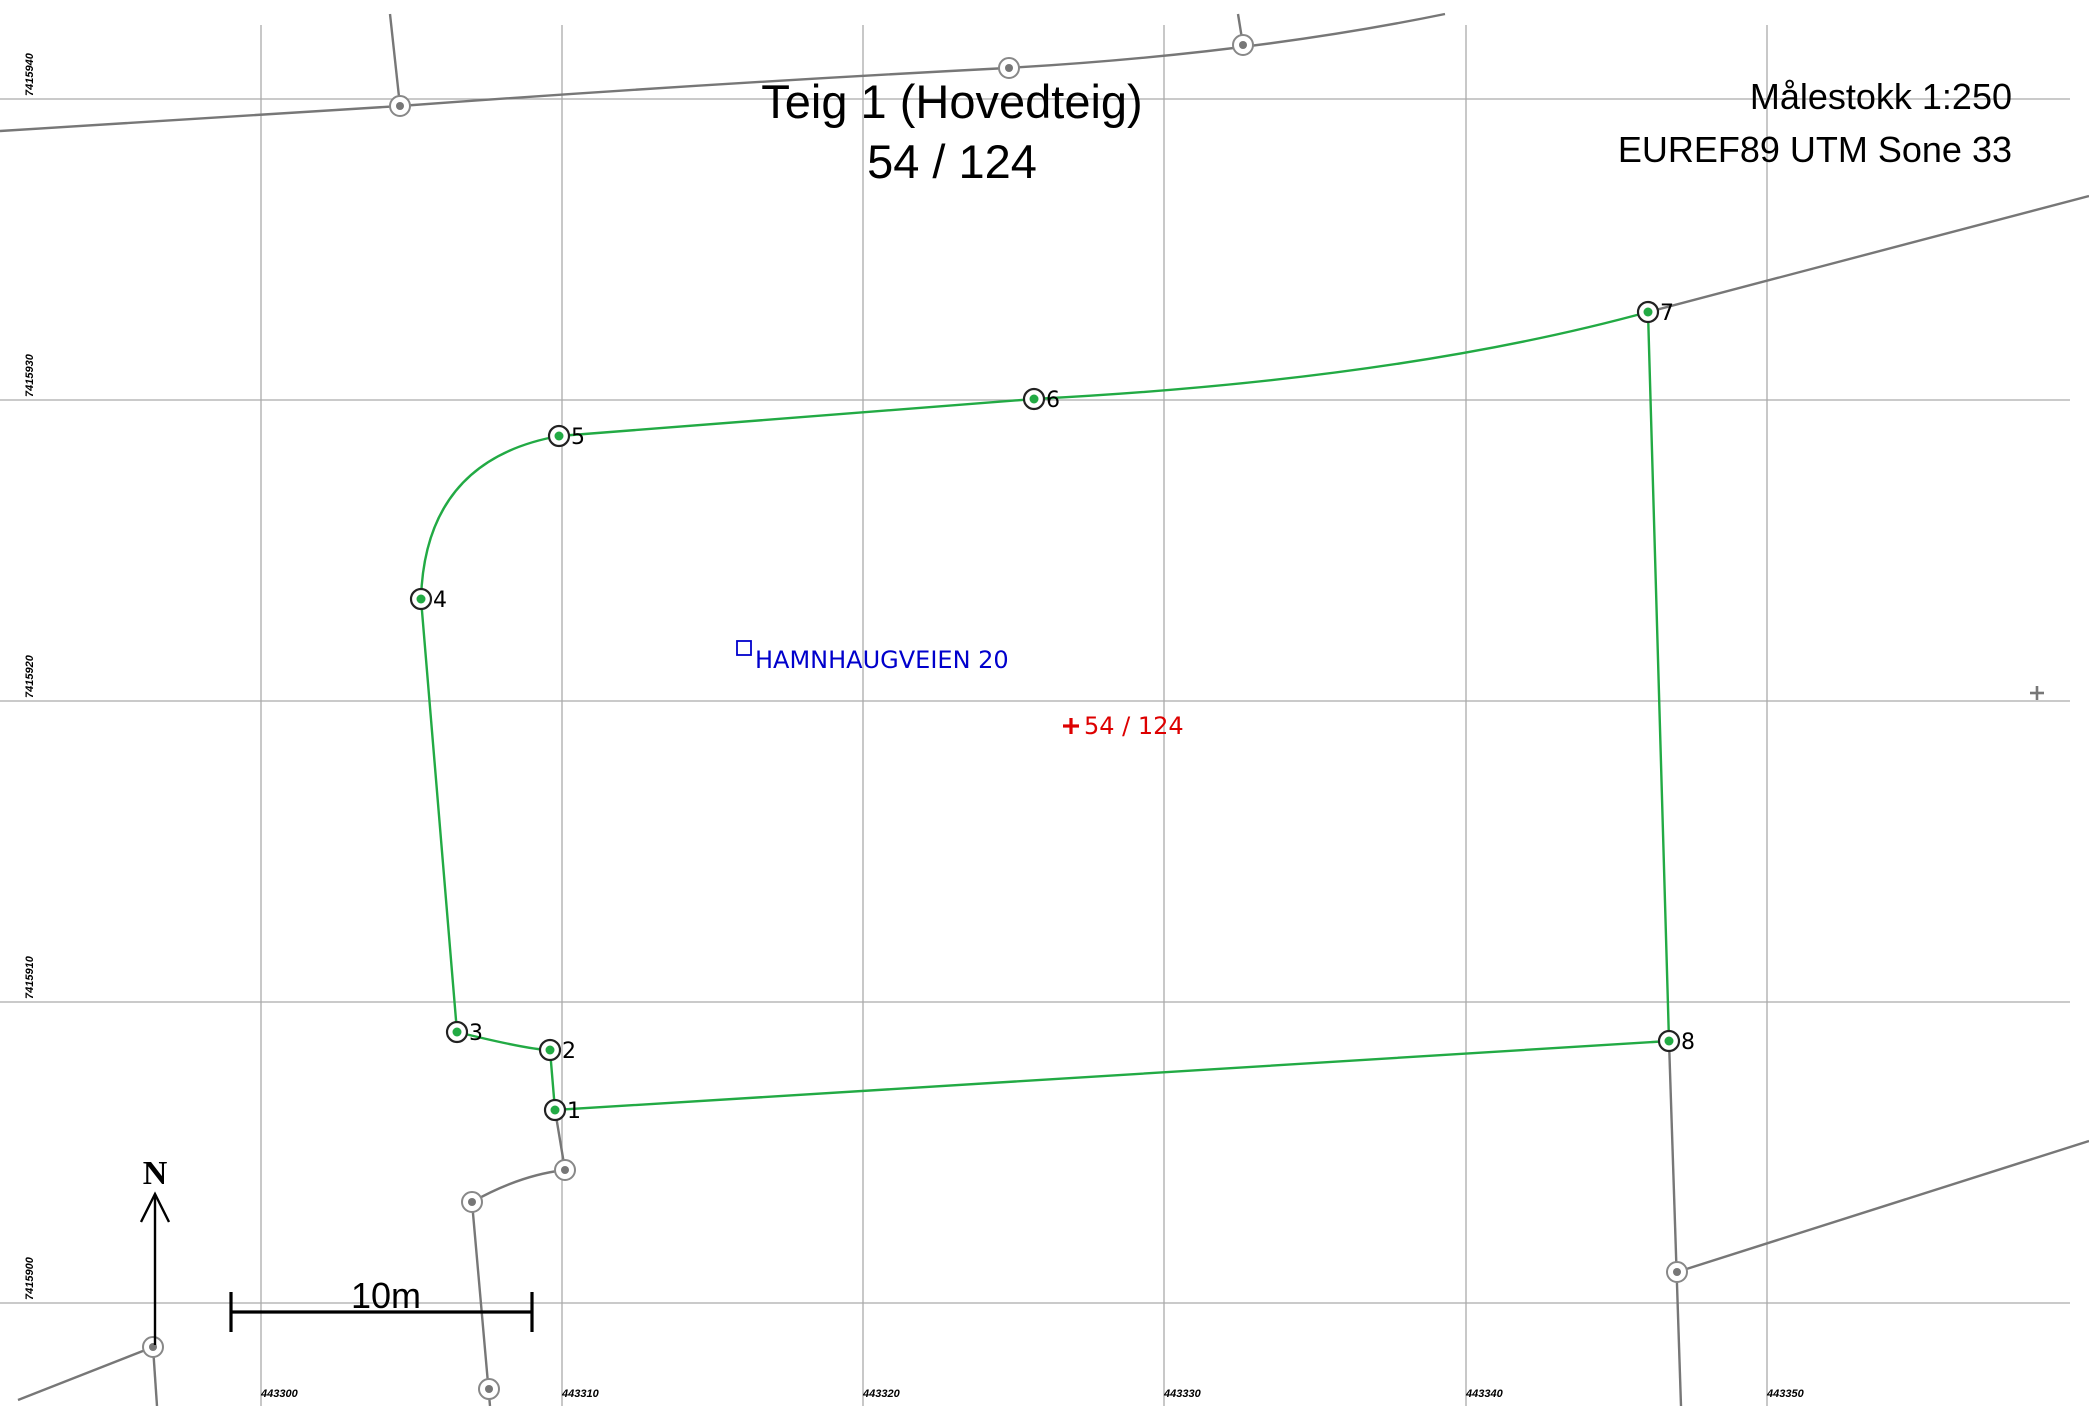 The height and width of the screenshot is (1406, 2089). I want to click on northing-label: 7415920, so click(30, 676).